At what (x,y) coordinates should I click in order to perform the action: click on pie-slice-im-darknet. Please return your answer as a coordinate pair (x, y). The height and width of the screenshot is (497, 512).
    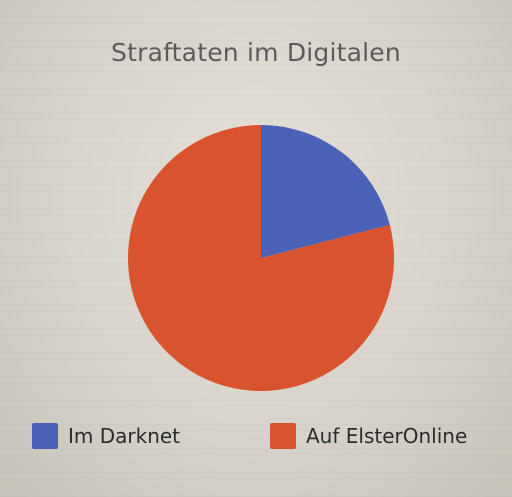
    Looking at the image, I should click on (325, 191).